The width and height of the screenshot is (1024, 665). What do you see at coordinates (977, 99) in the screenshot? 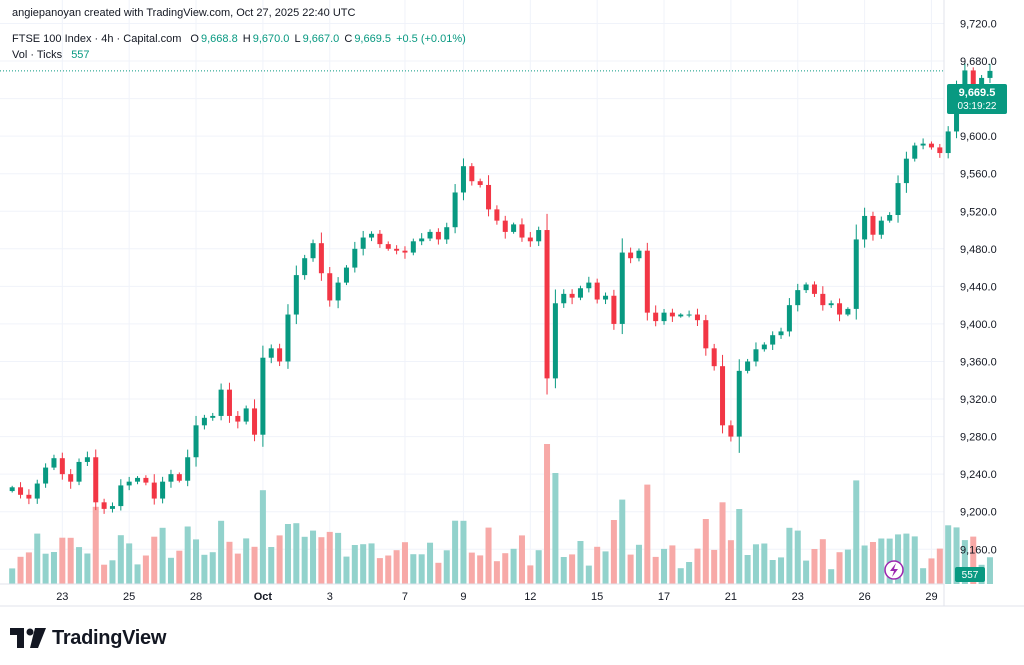
I see `price-badge: 9,669.5 03:19:22` at bounding box center [977, 99].